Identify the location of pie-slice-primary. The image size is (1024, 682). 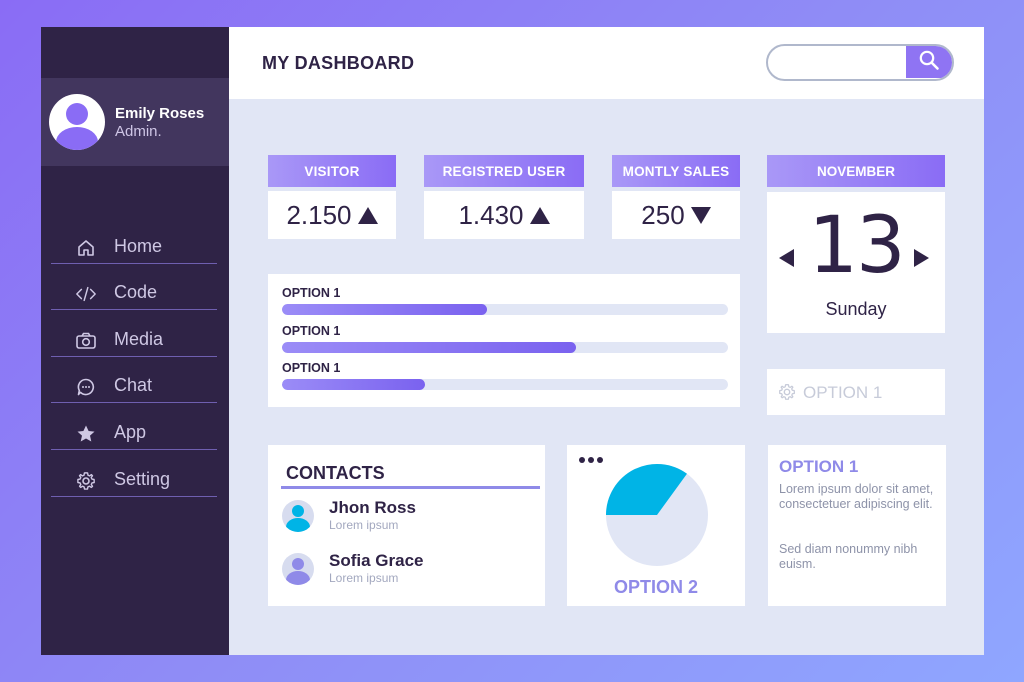
(646, 489).